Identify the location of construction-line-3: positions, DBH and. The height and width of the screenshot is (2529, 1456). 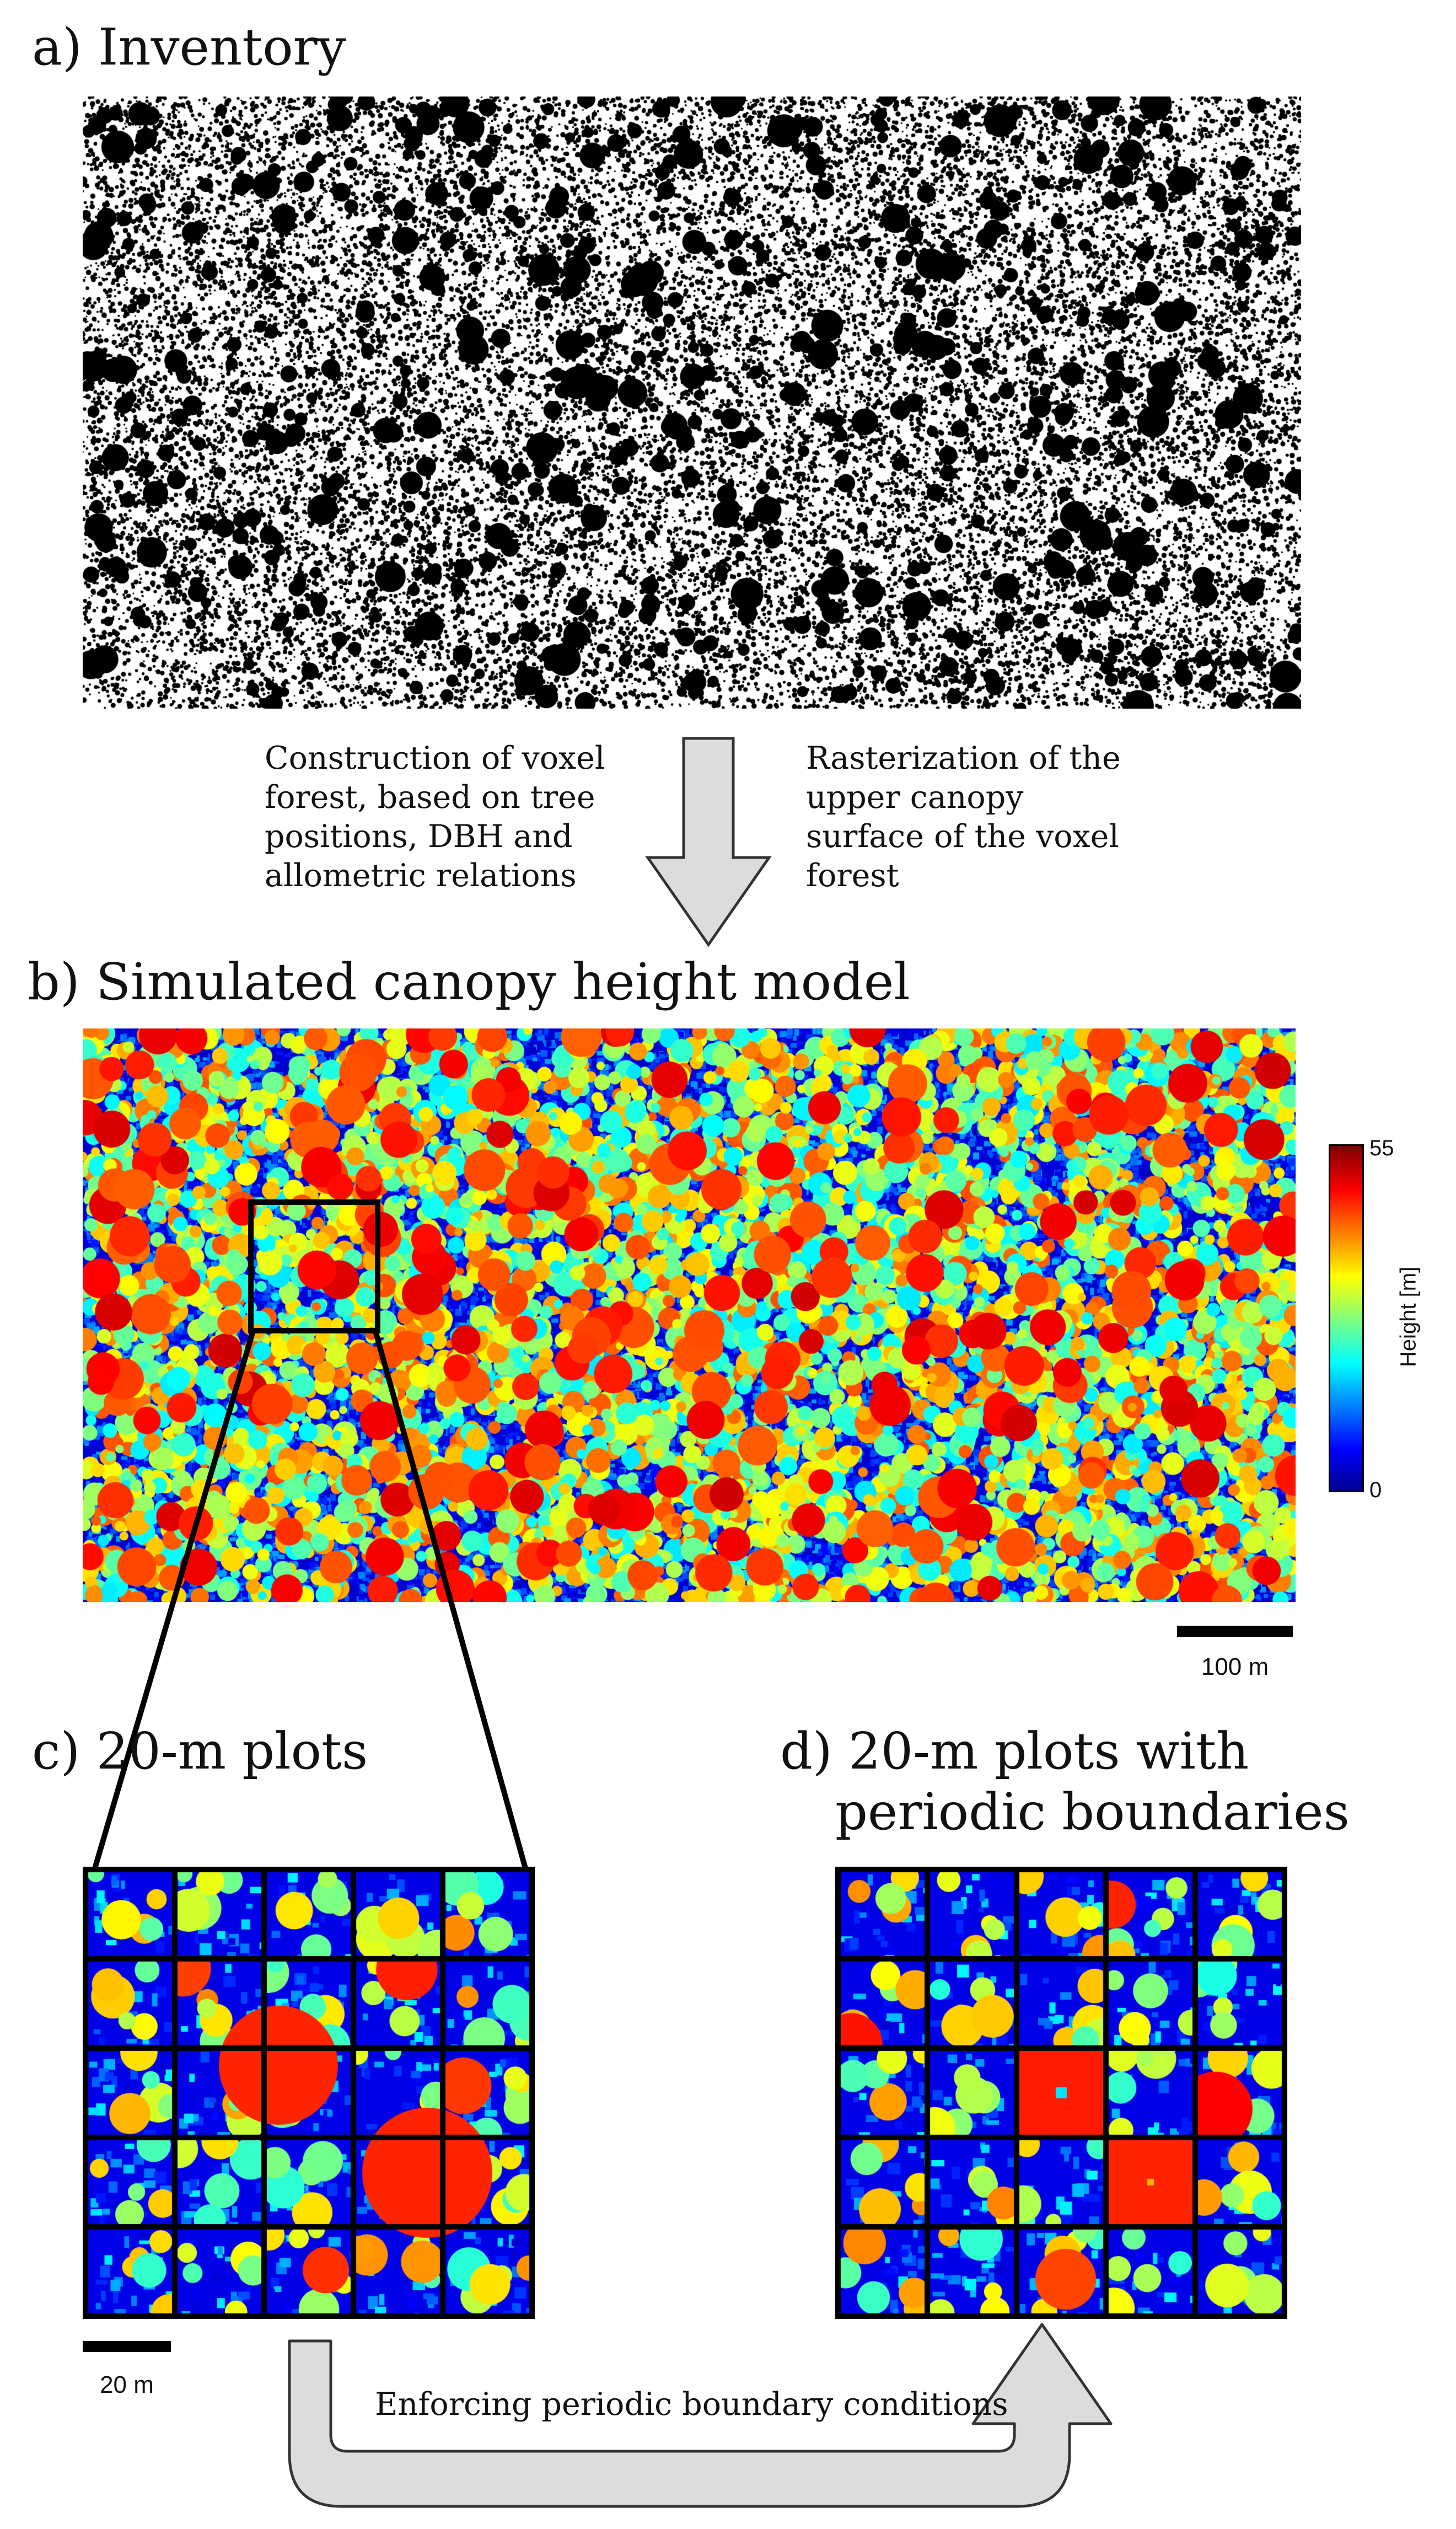
(419, 836).